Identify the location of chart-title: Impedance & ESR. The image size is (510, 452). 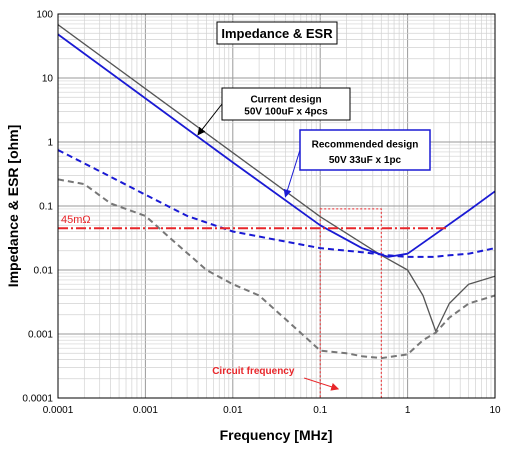
(277, 33).